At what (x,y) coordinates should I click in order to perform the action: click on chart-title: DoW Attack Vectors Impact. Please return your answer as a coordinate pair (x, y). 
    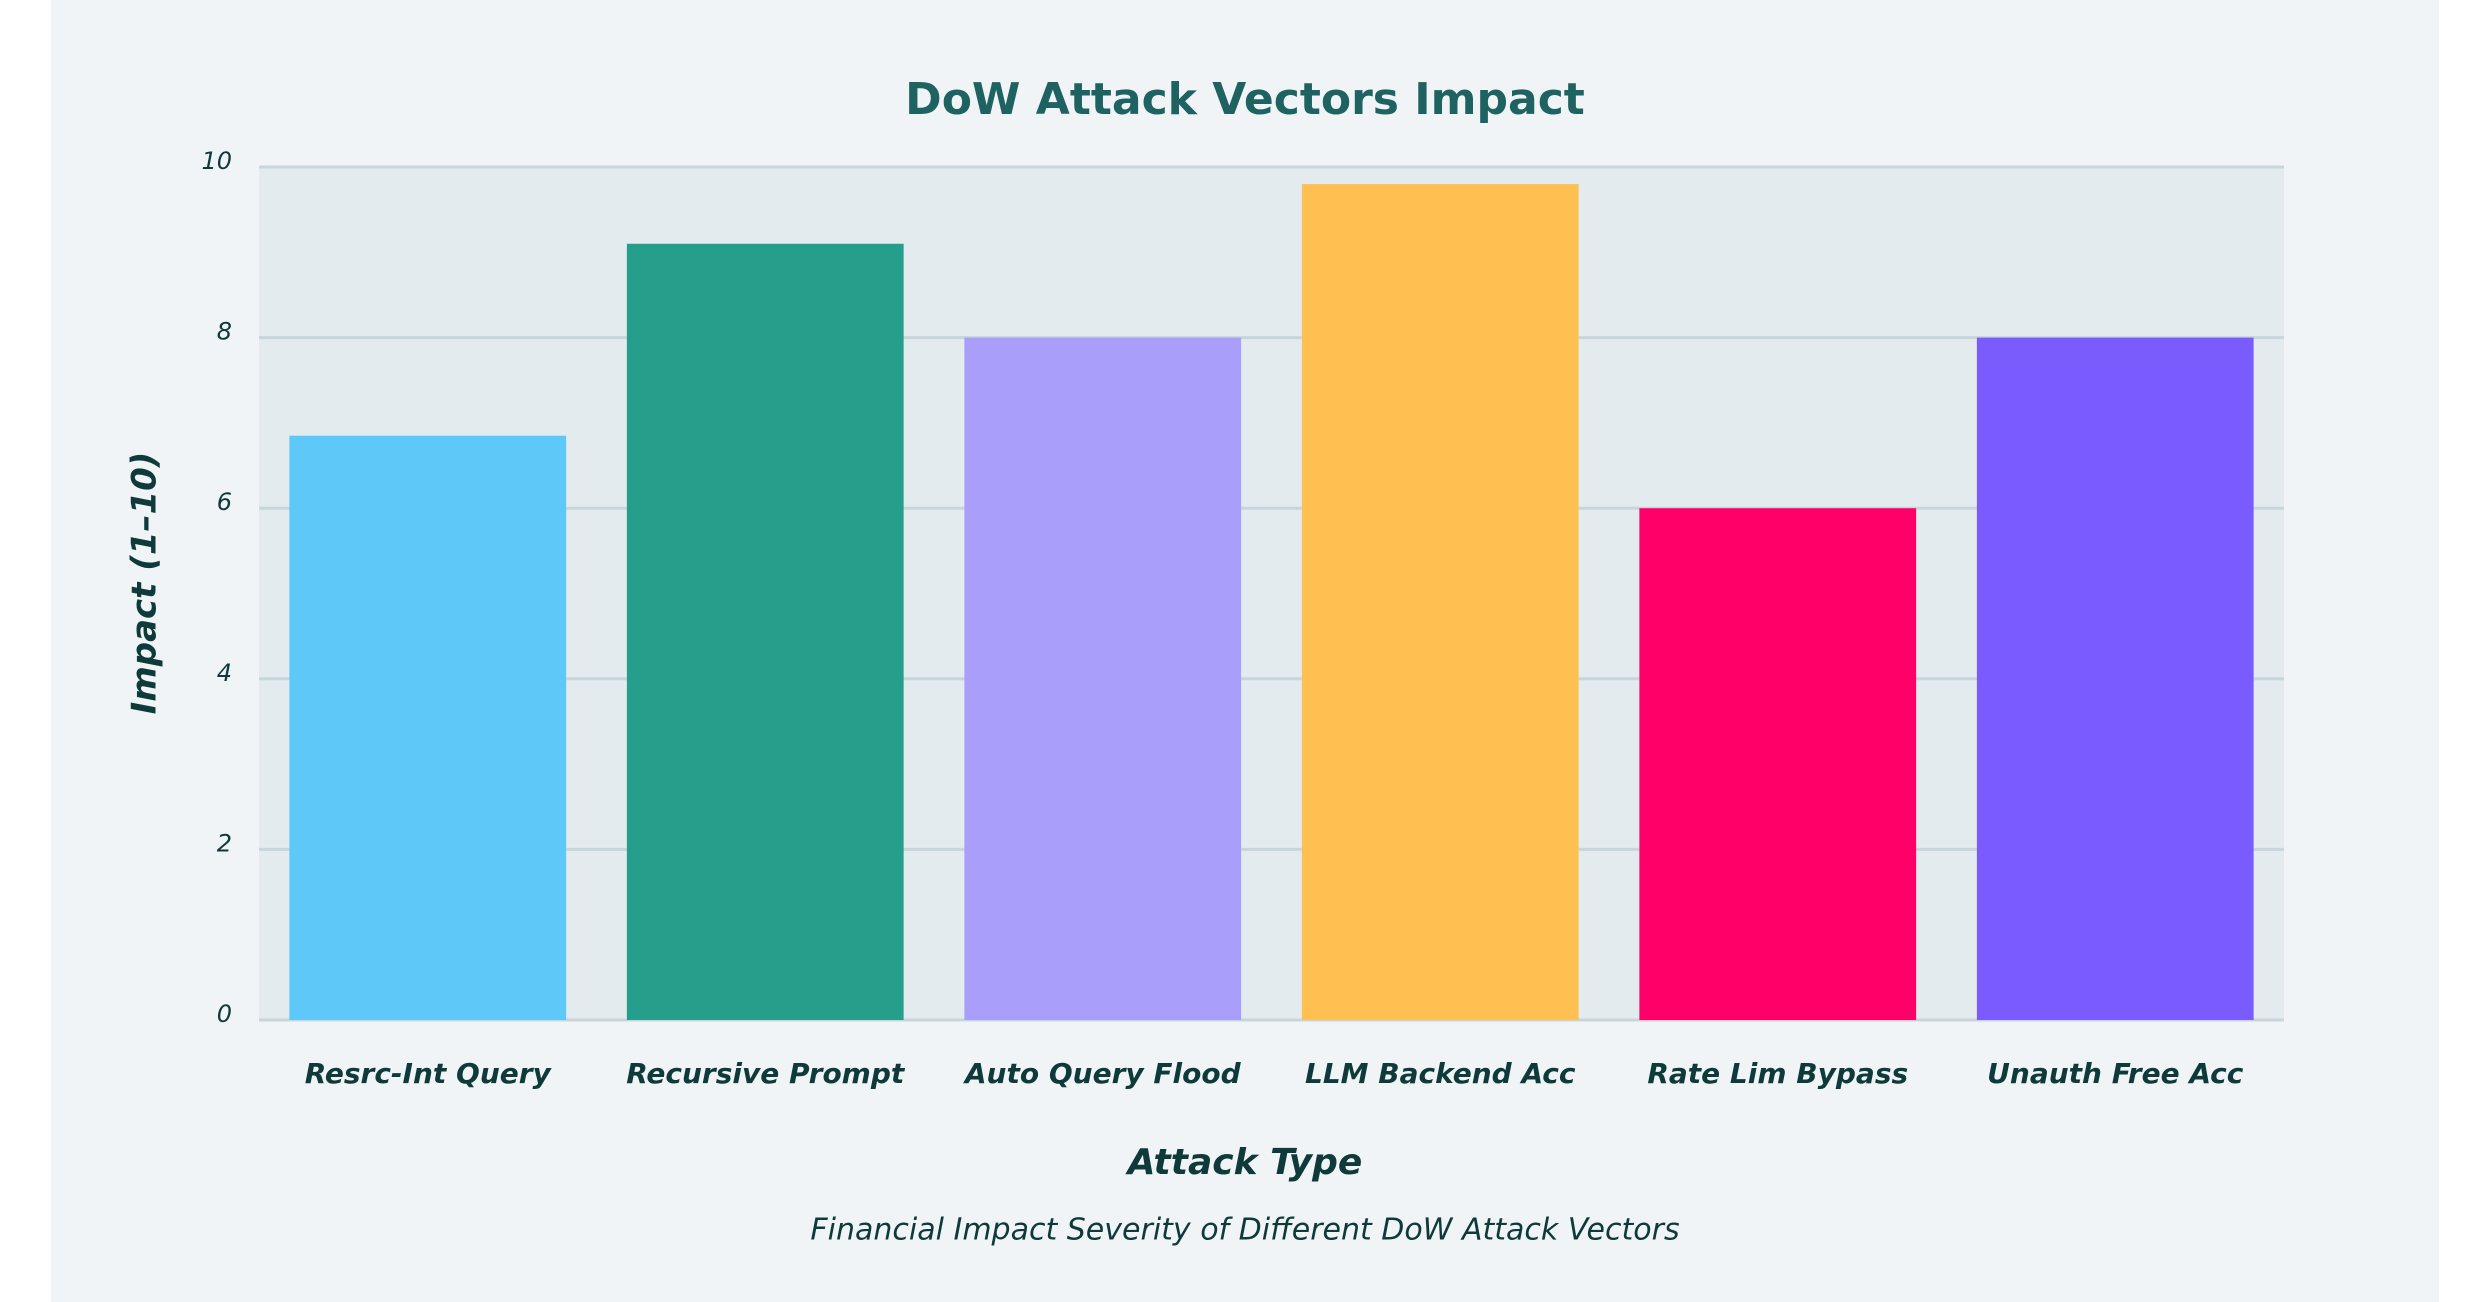
    Looking at the image, I should click on (1245, 99).